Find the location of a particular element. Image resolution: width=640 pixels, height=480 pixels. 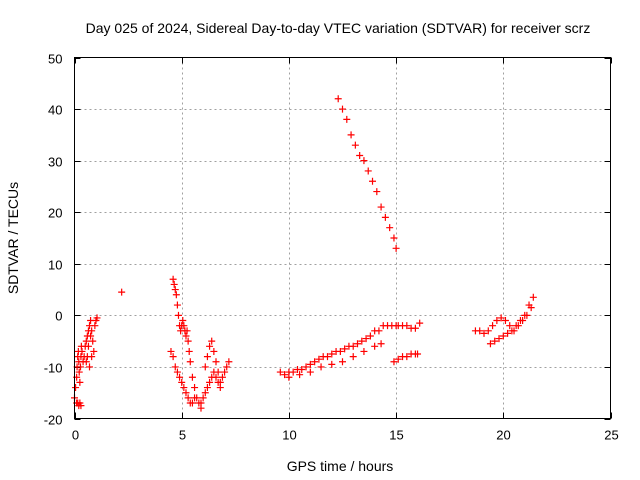

y-tick-label: 10 is located at coordinates (55, 265).